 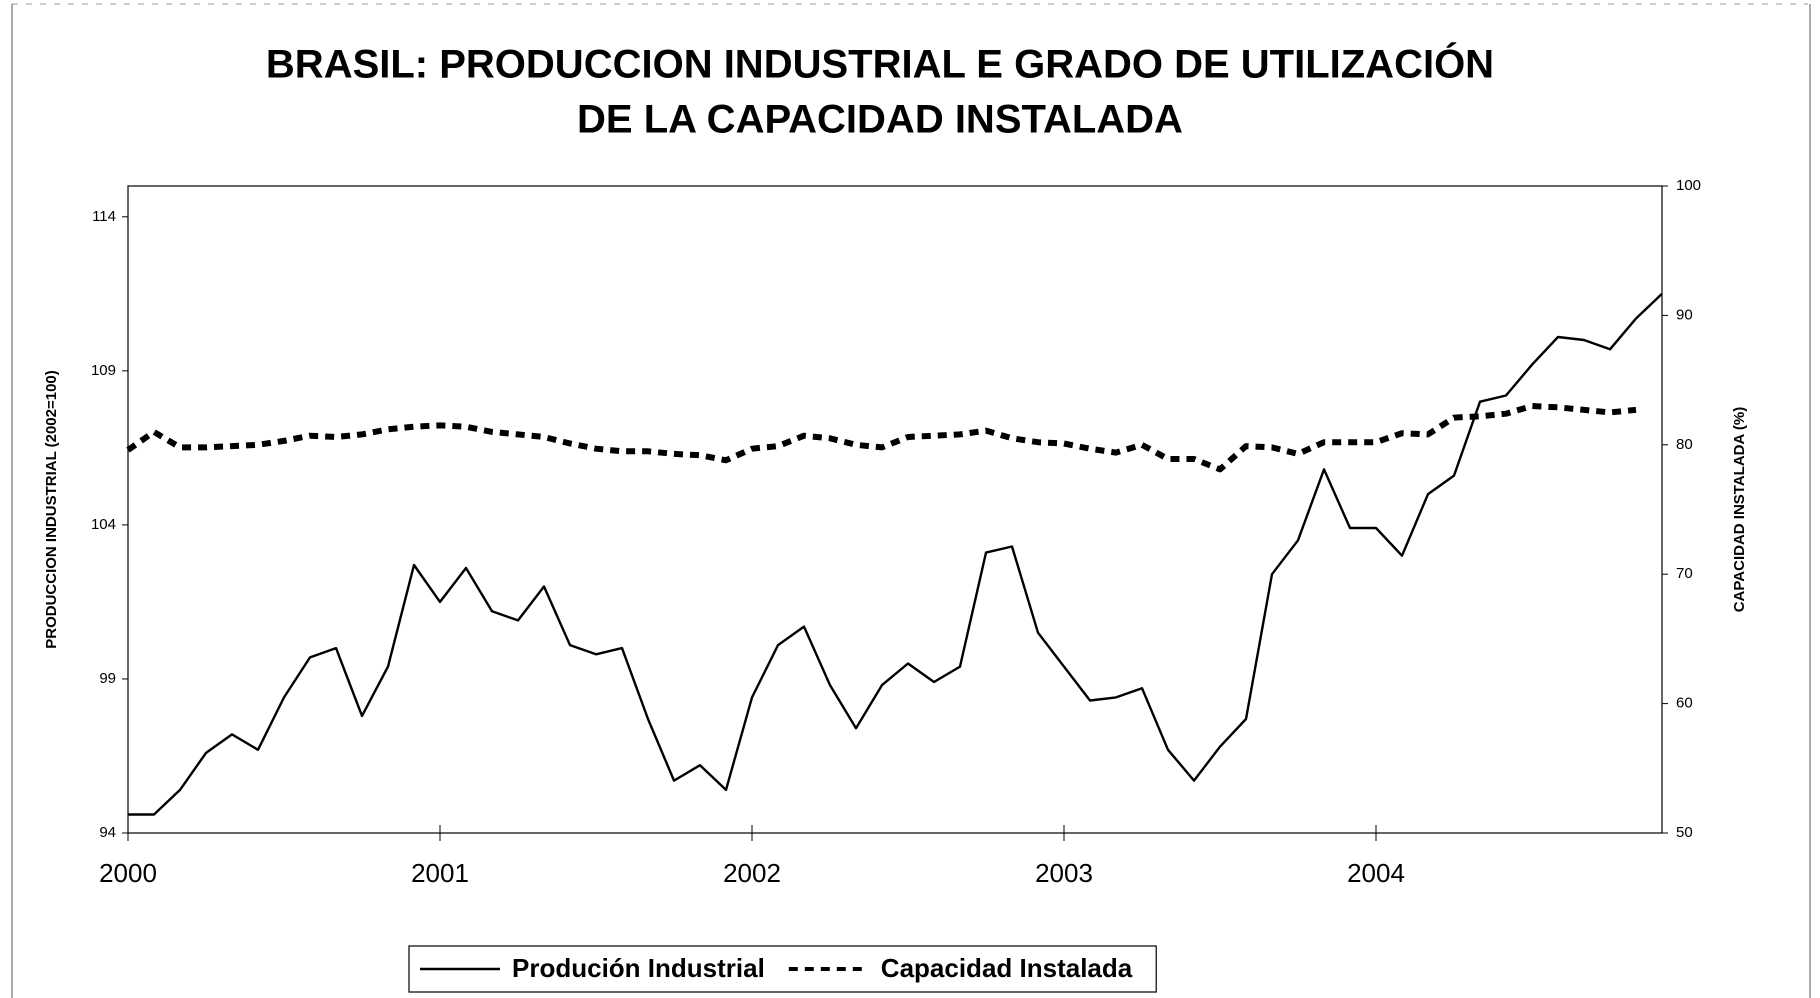 I want to click on y2-tick-label: 60, so click(x=1684, y=703).